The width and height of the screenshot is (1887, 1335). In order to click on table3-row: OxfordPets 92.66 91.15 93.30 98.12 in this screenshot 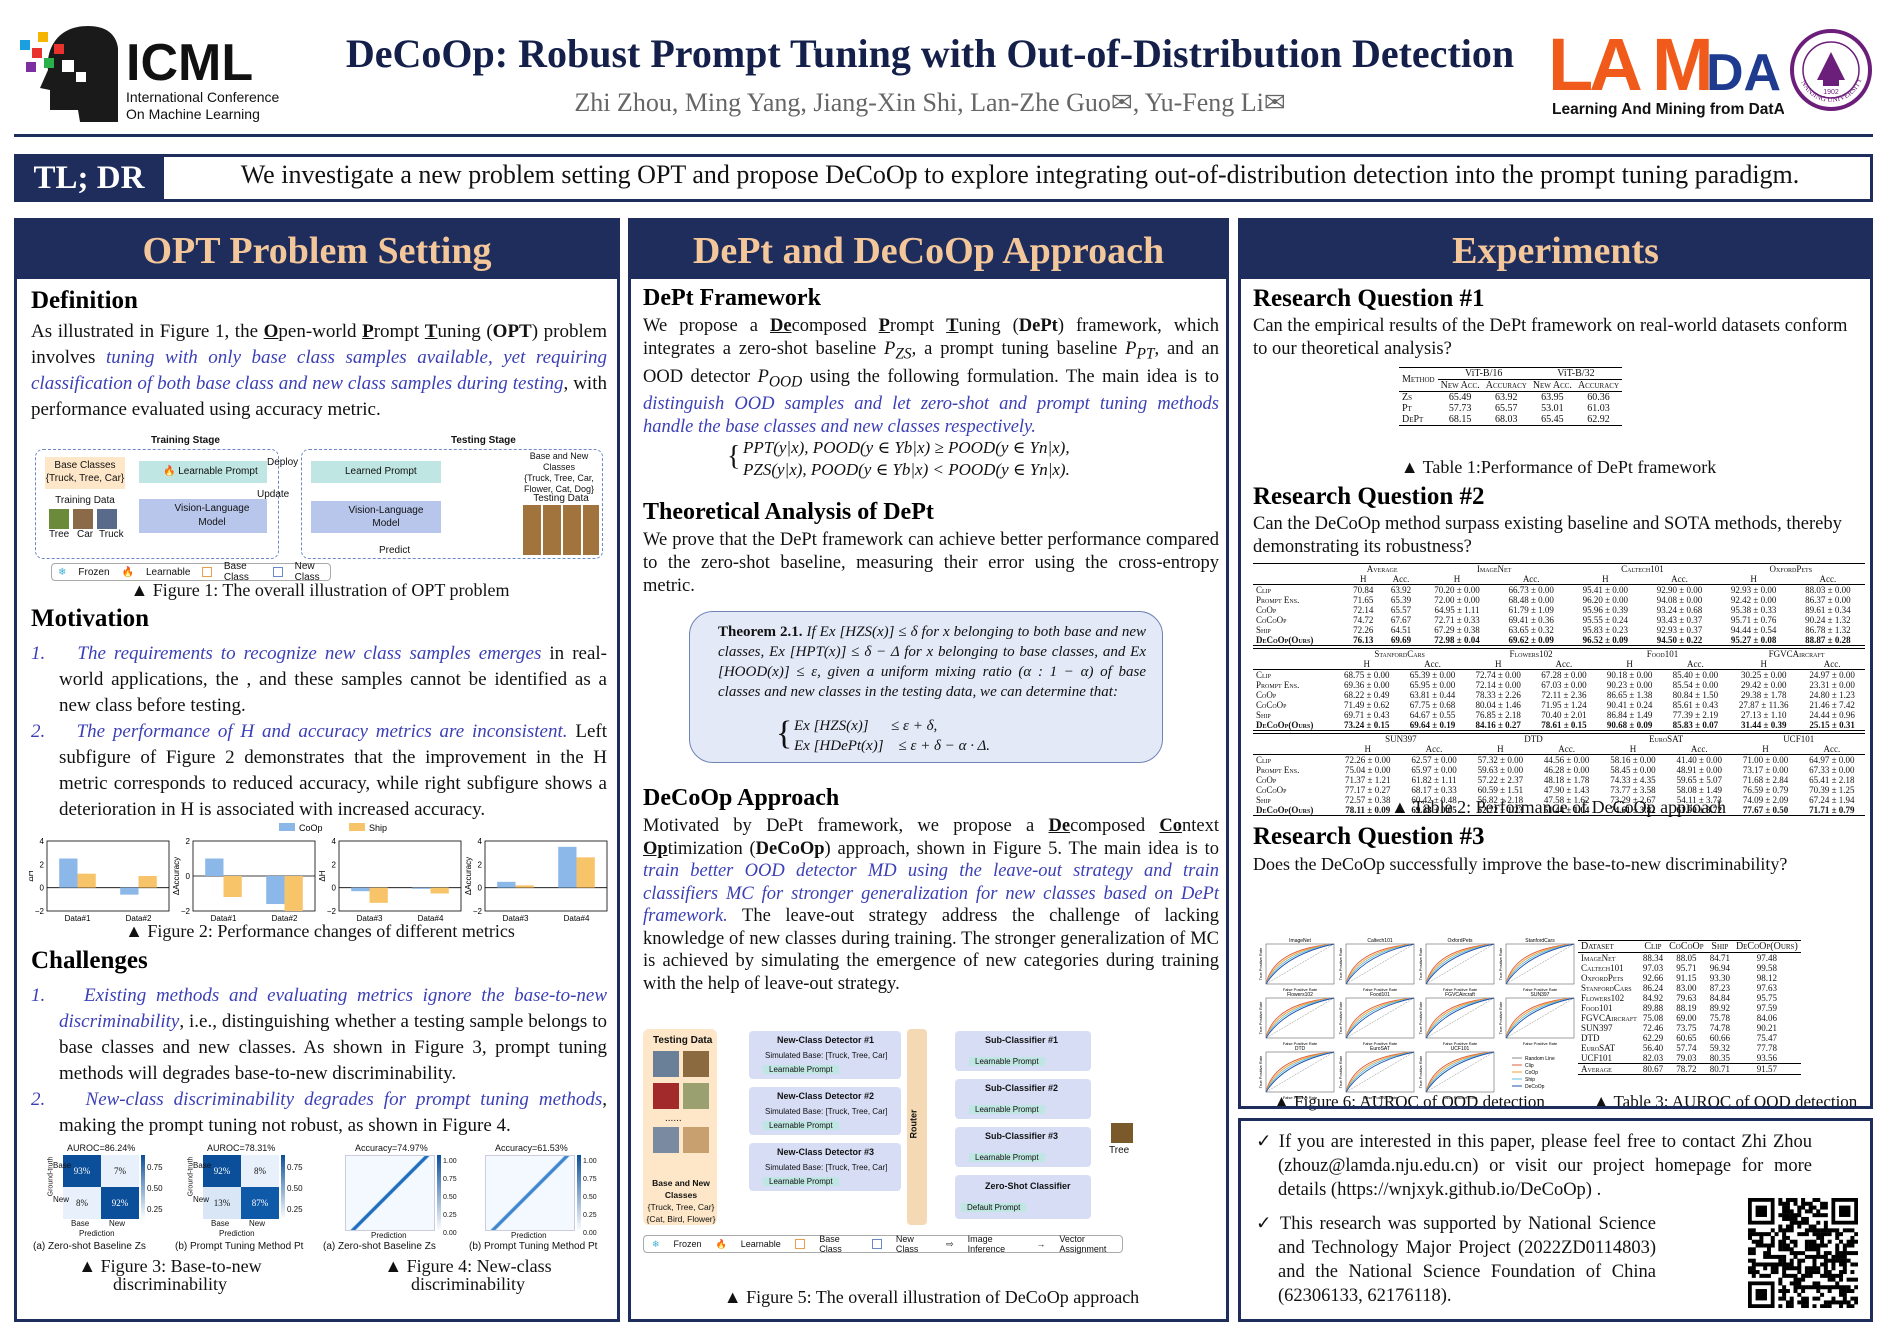, I will do `click(1679, 978)`.